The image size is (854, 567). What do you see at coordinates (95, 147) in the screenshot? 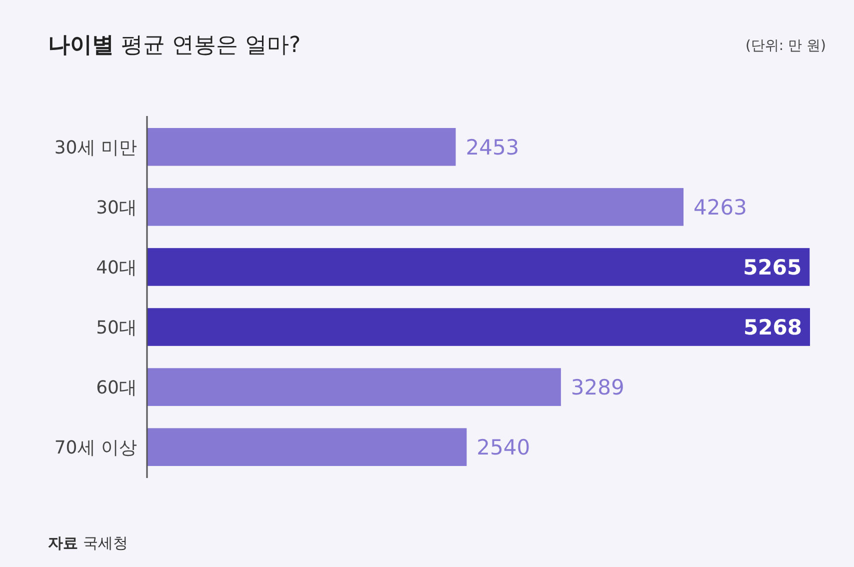
I see `y-tick-label: 30세 미만` at bounding box center [95, 147].